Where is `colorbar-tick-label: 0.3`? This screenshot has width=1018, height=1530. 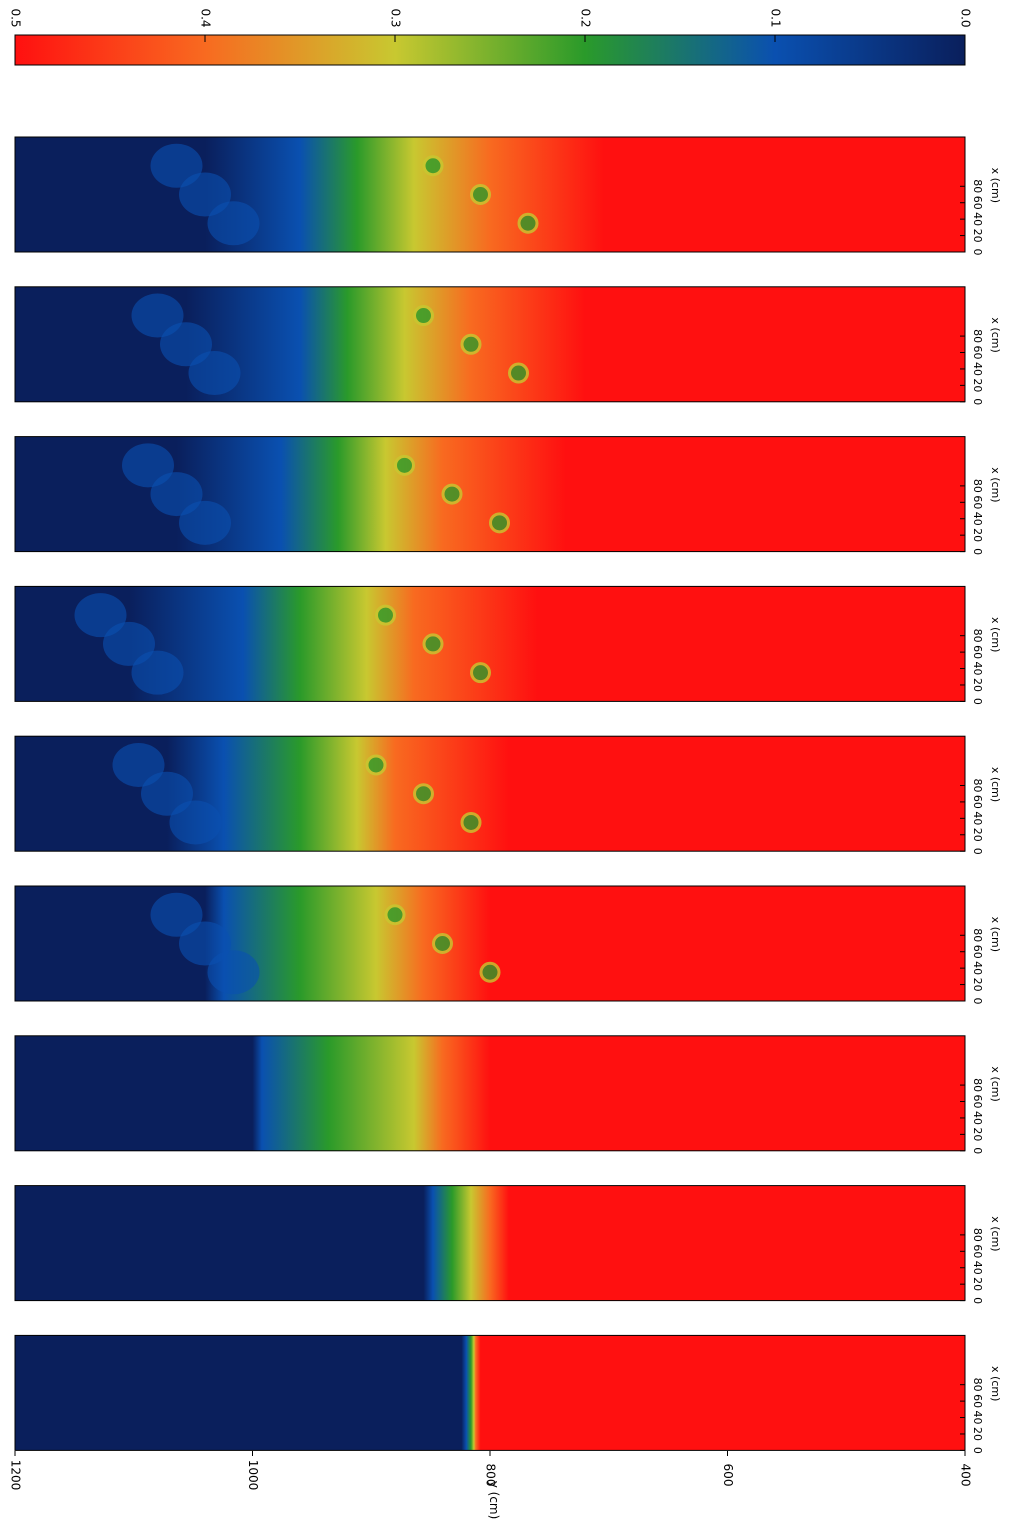
colorbar-tick-label: 0.3 is located at coordinates (396, 17).